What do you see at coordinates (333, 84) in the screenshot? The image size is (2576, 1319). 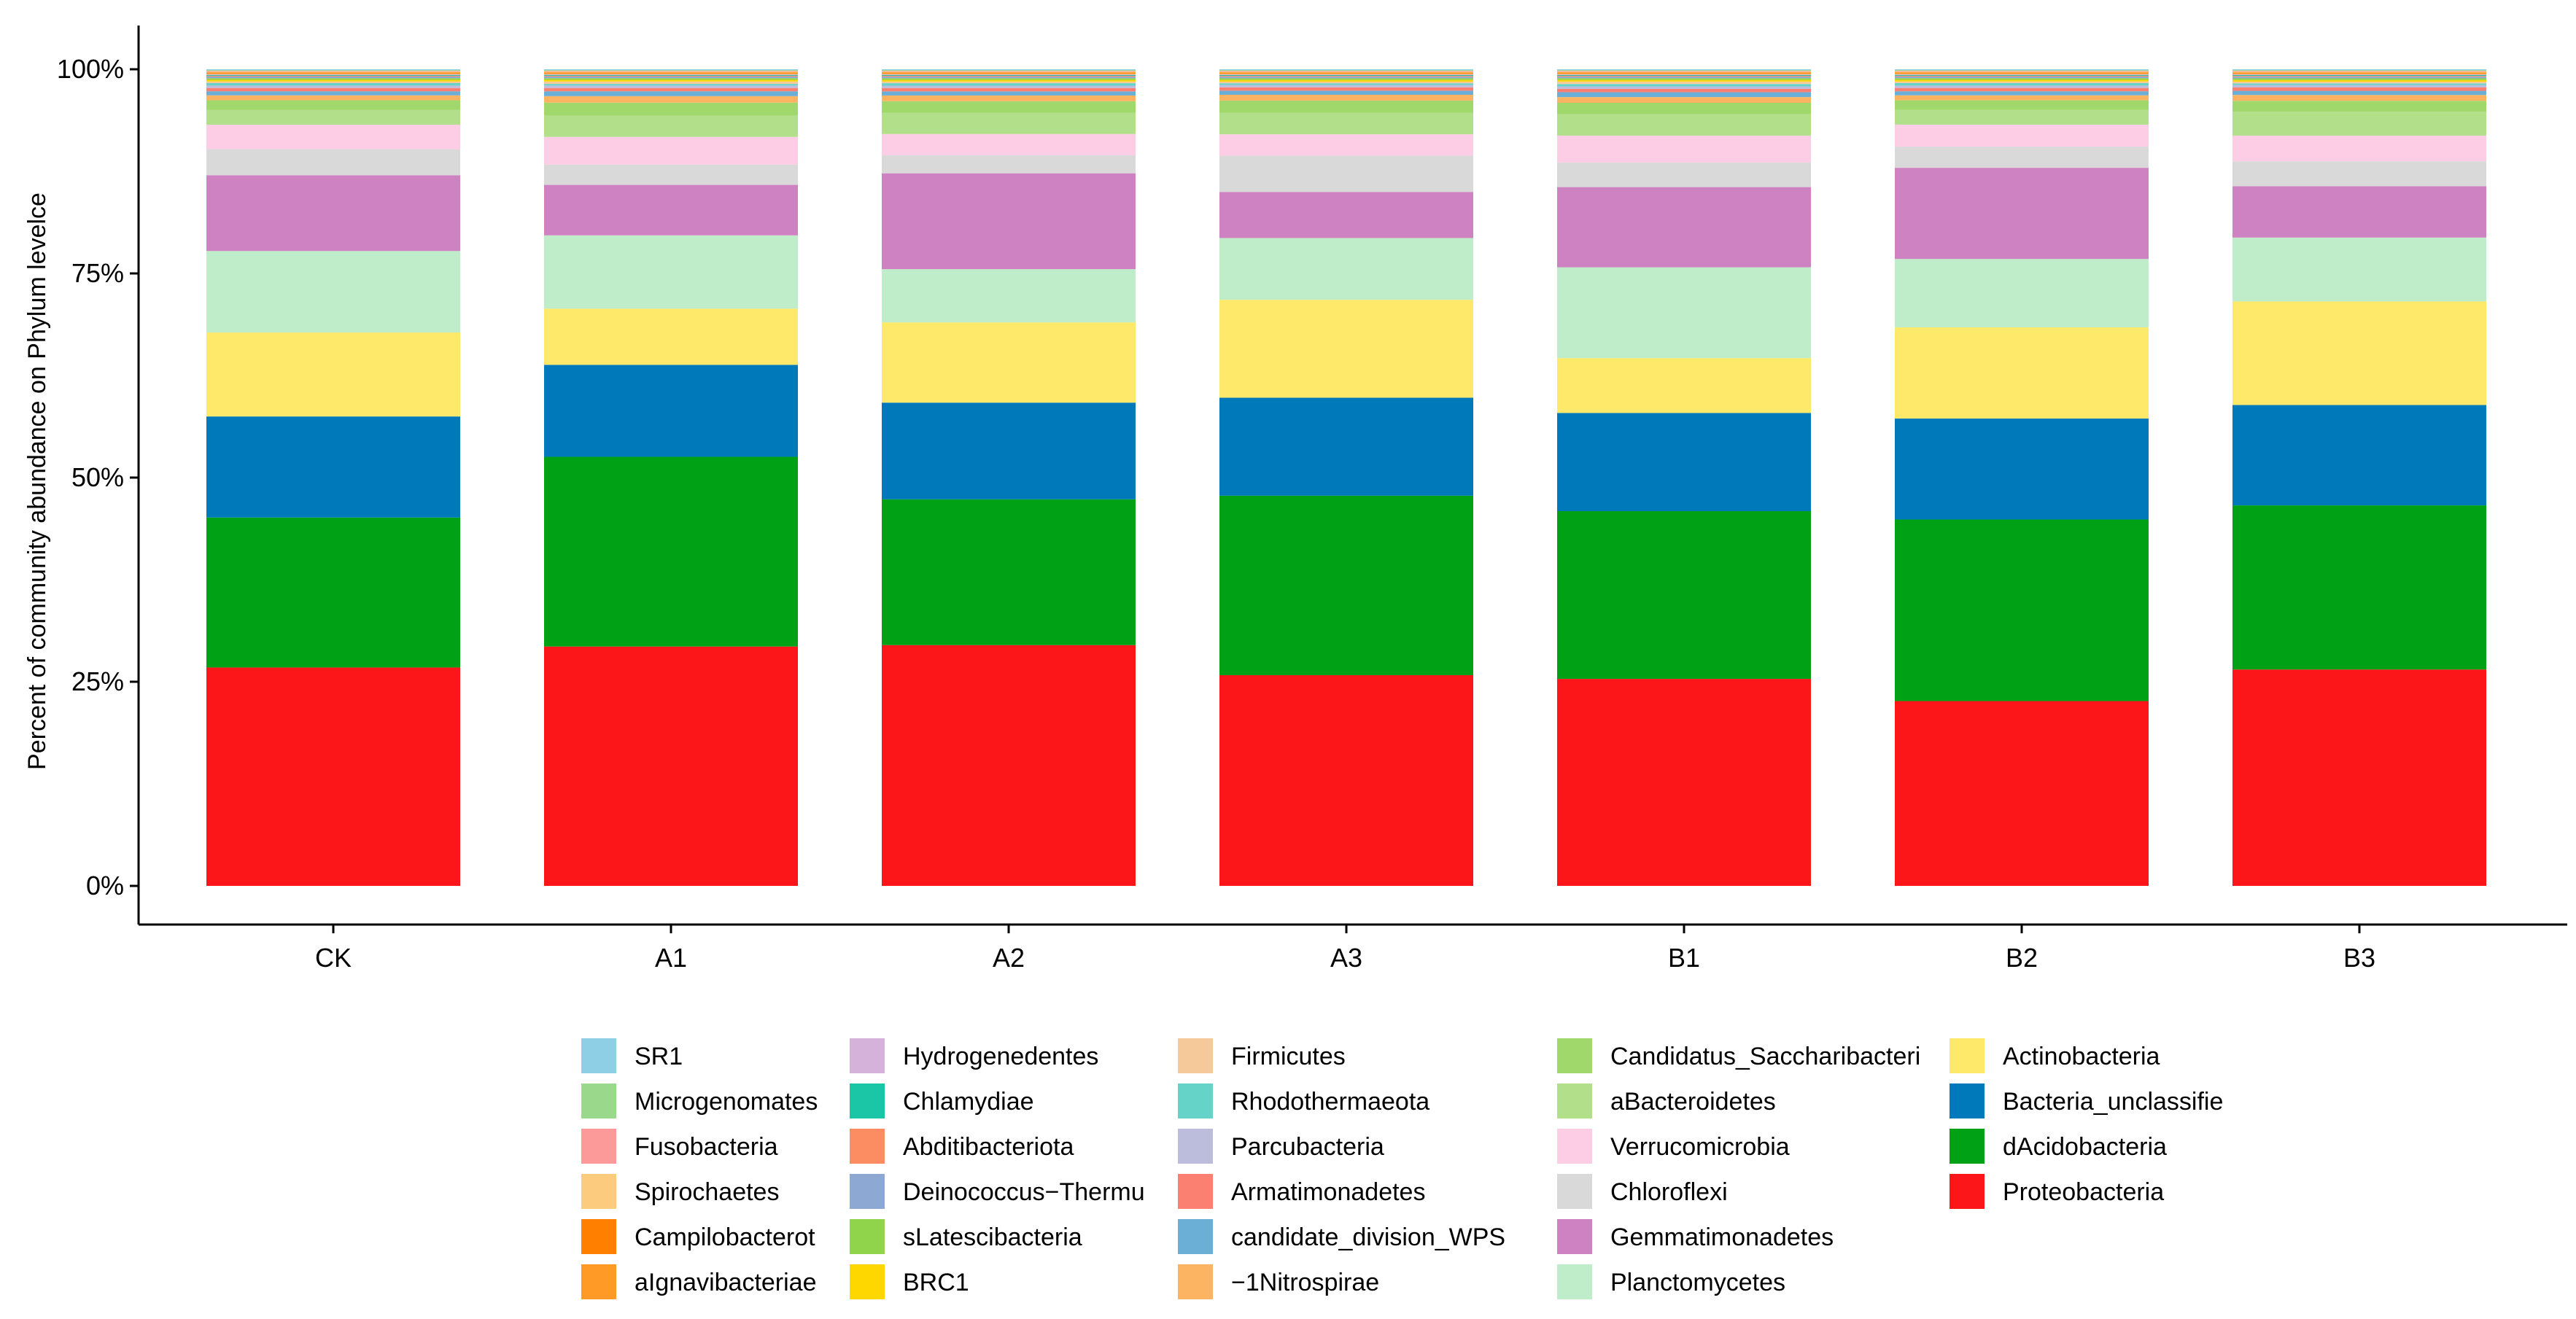 I see `bar-segment-ck-rhodothermaeota` at bounding box center [333, 84].